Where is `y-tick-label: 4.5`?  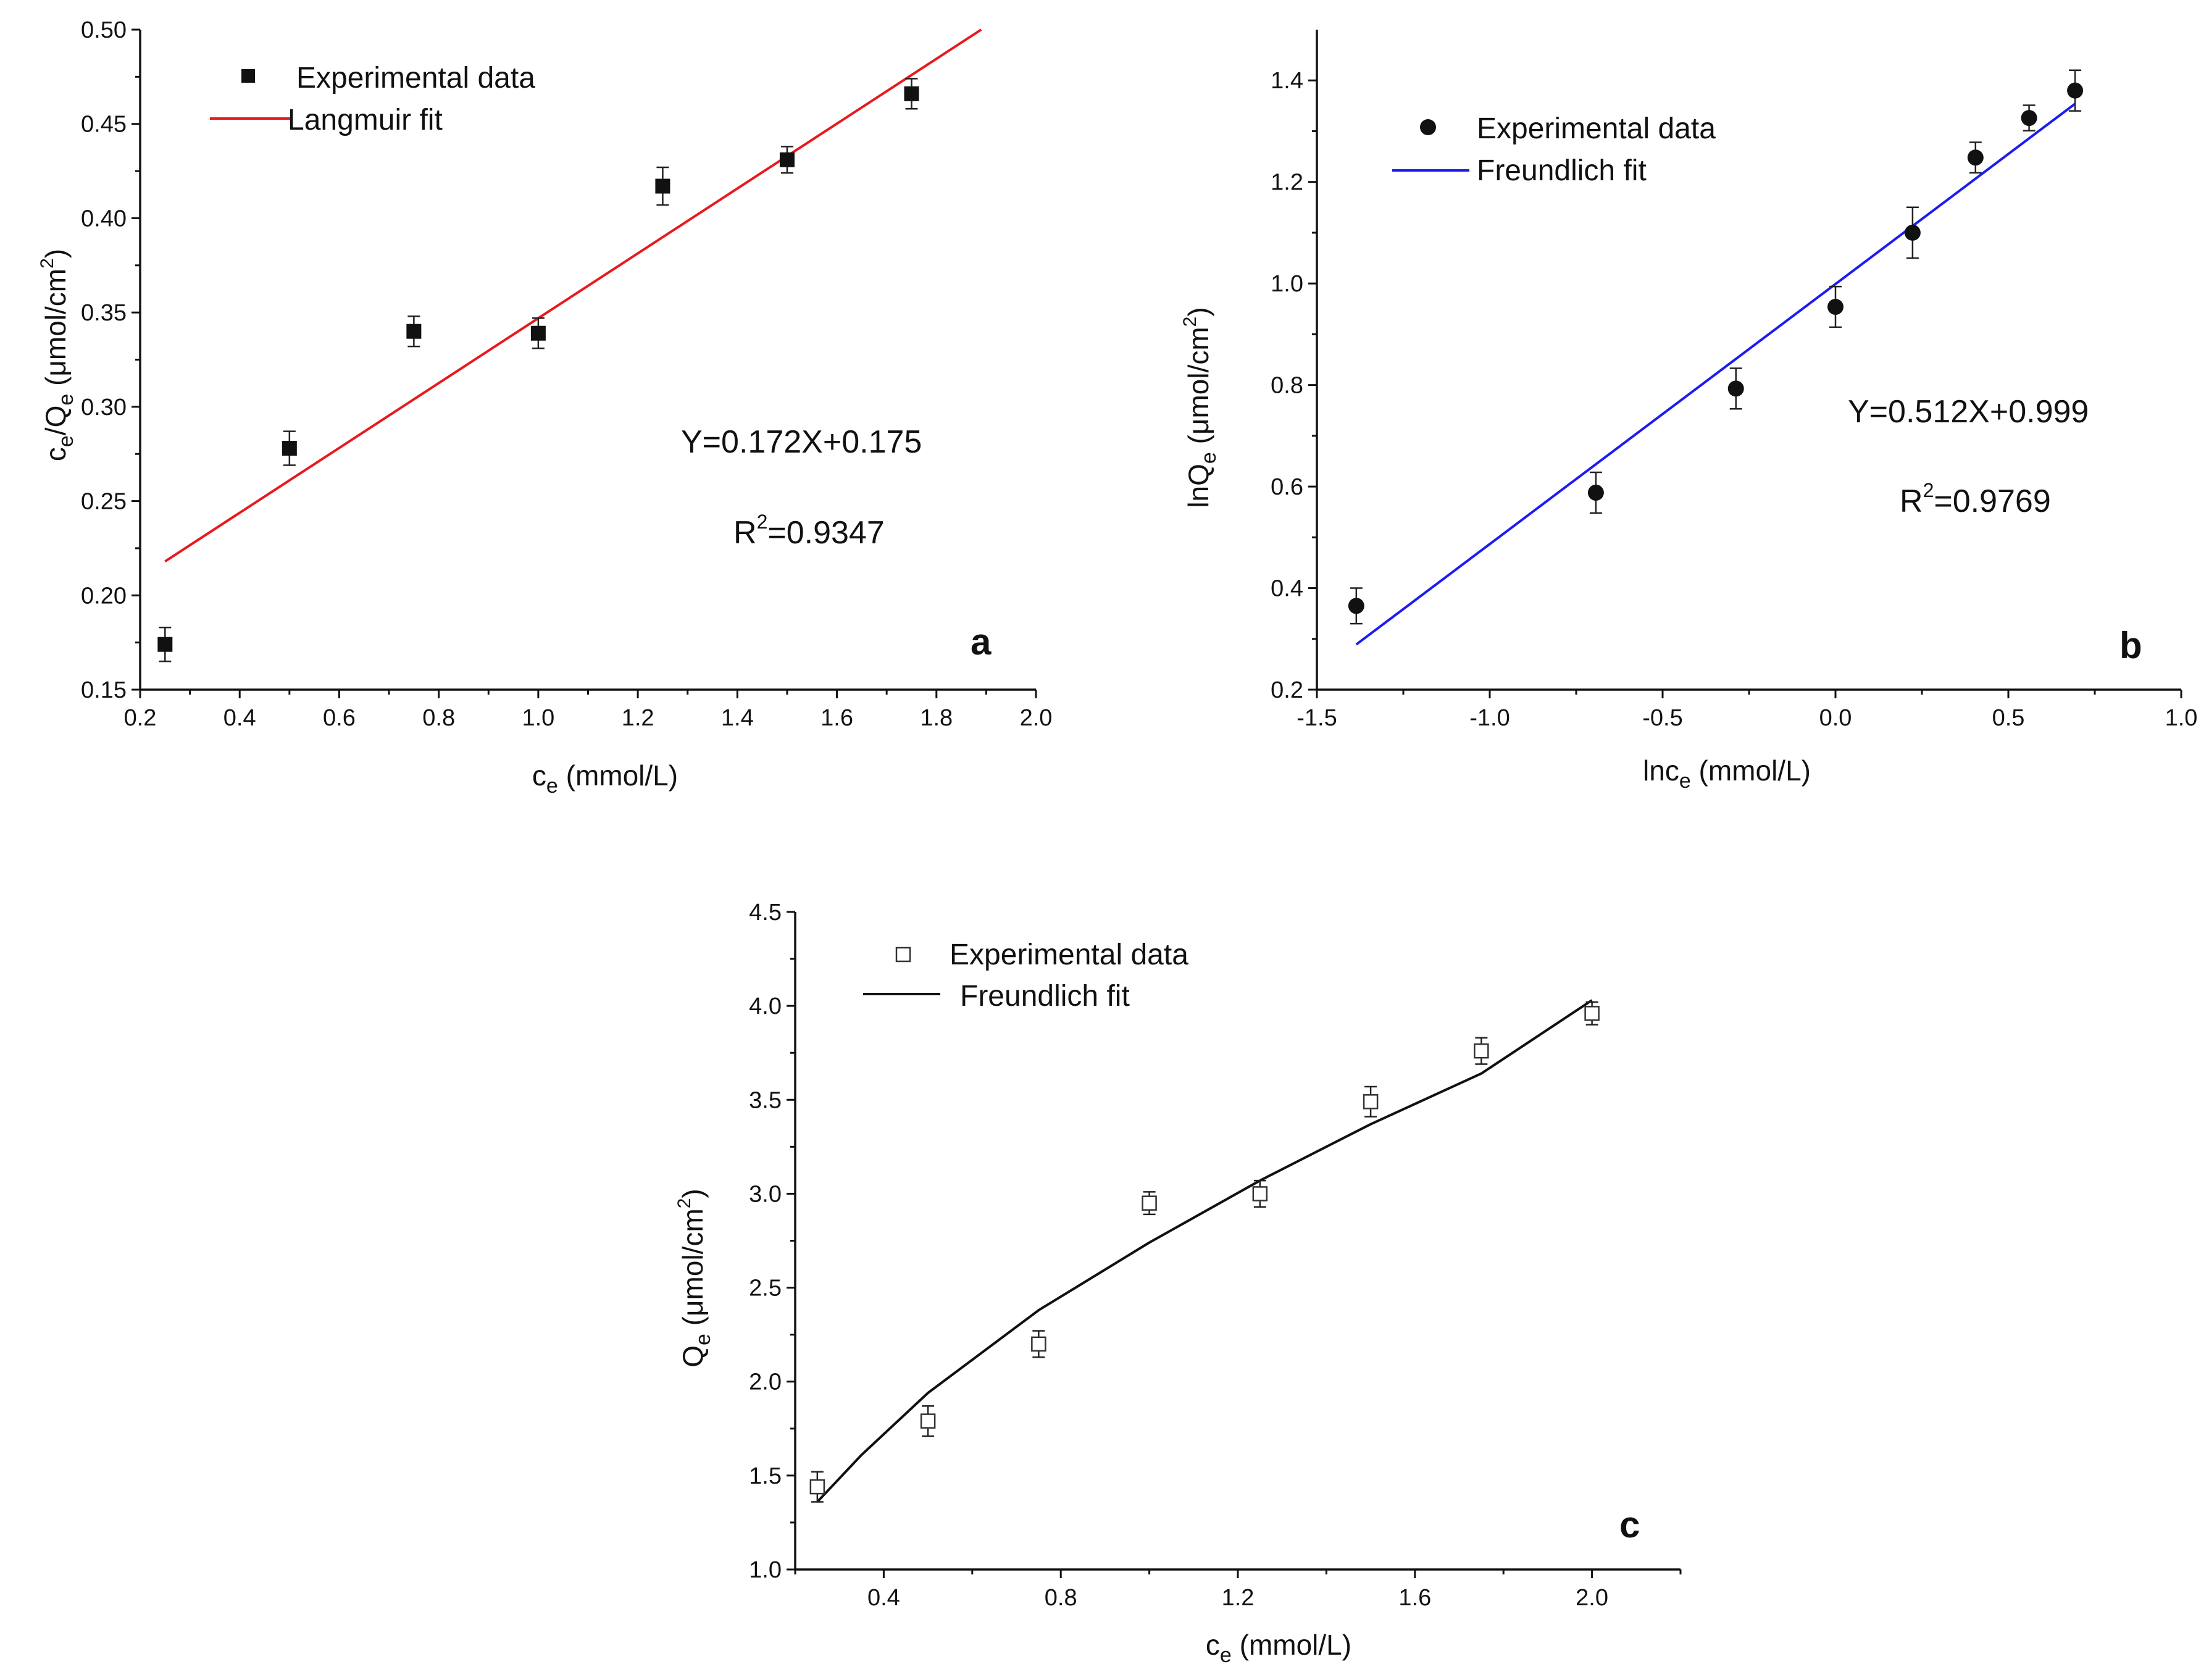 y-tick-label: 4.5 is located at coordinates (765, 913).